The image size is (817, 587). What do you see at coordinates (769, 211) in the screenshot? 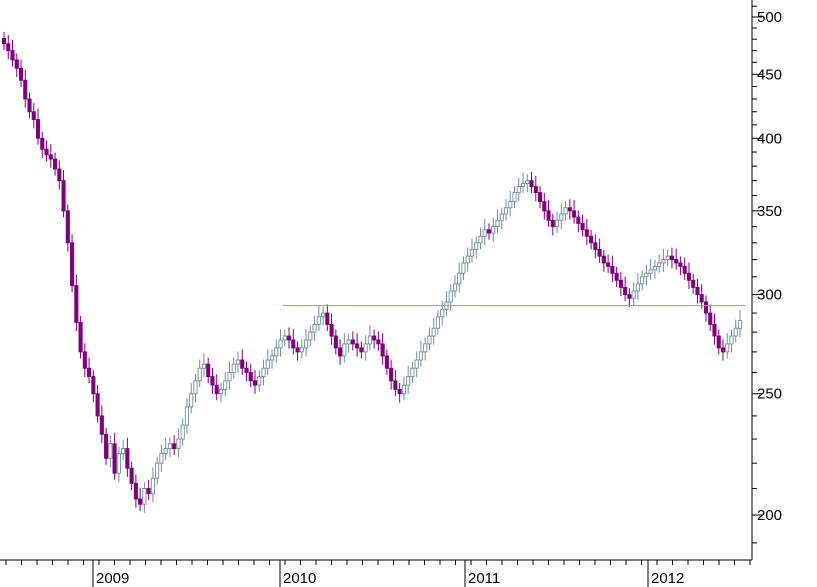
I see `y-tick-label: 350` at bounding box center [769, 211].